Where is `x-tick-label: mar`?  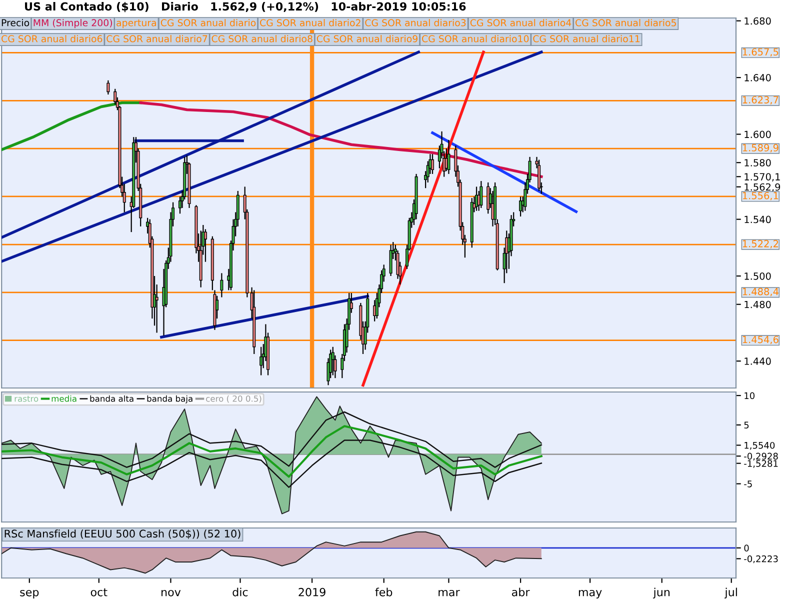 x-tick-label: mar is located at coordinates (449, 593).